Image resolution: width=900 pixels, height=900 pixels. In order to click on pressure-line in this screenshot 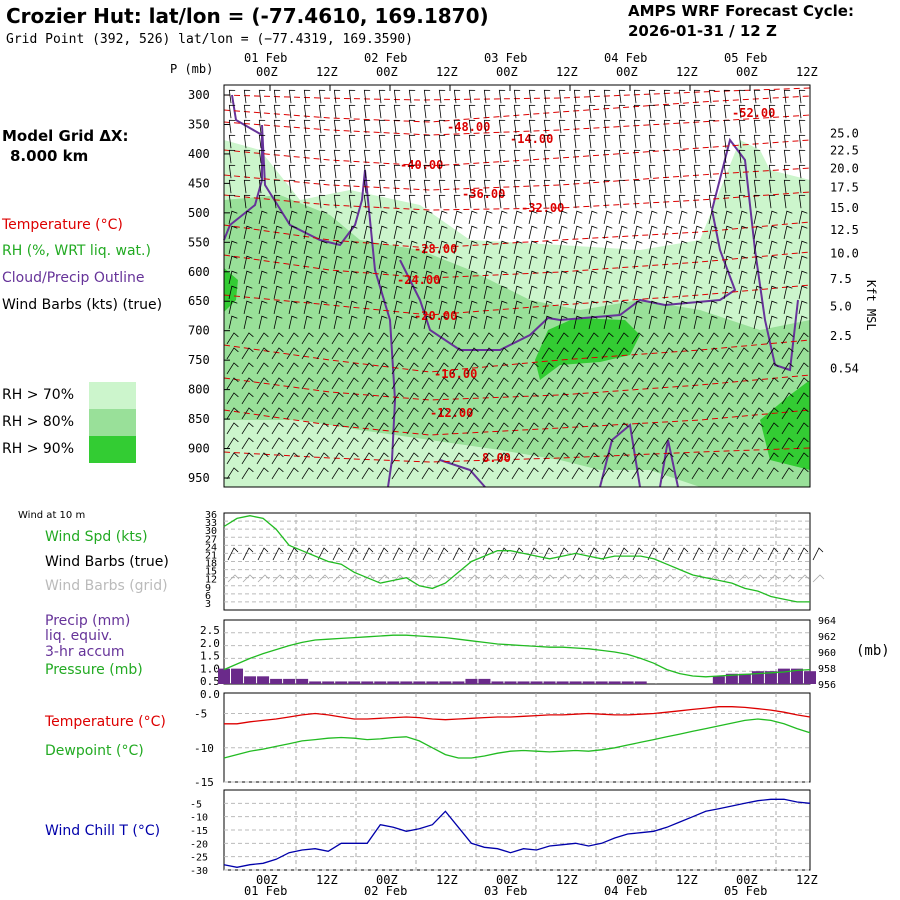, I will do `click(517, 656)`.